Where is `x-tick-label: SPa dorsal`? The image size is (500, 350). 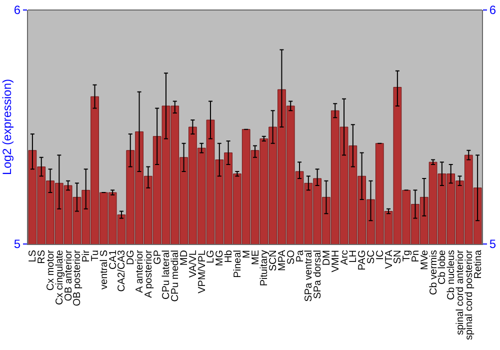 x-tick-label: SPa dorsal is located at coordinates (318, 274).